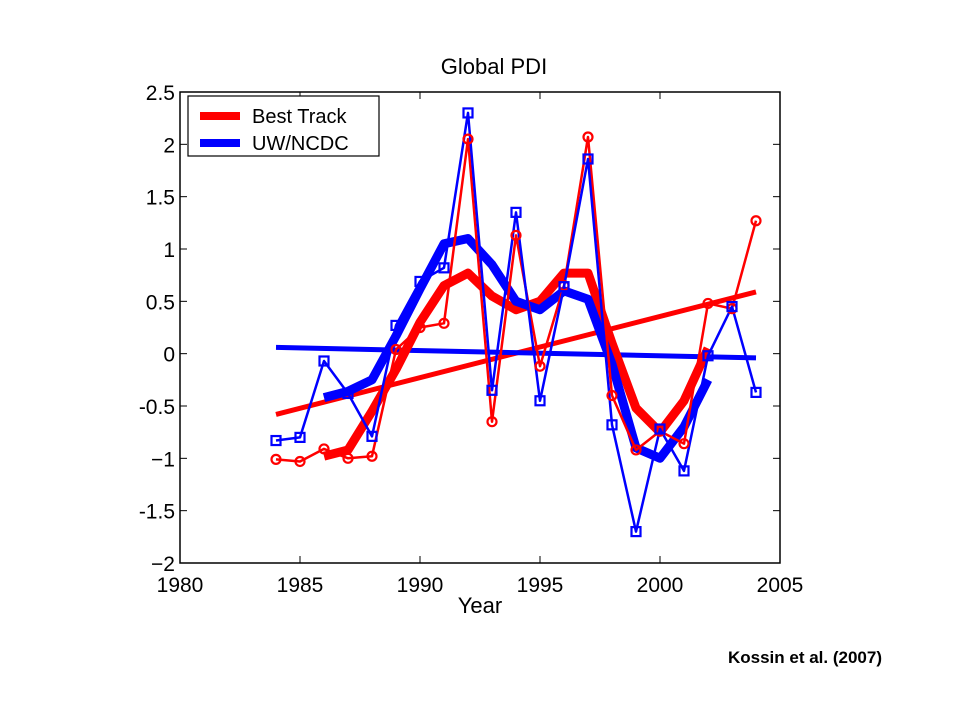 Image resolution: width=960 pixels, height=720 pixels. I want to click on y-tick-label: 0, so click(169, 355).